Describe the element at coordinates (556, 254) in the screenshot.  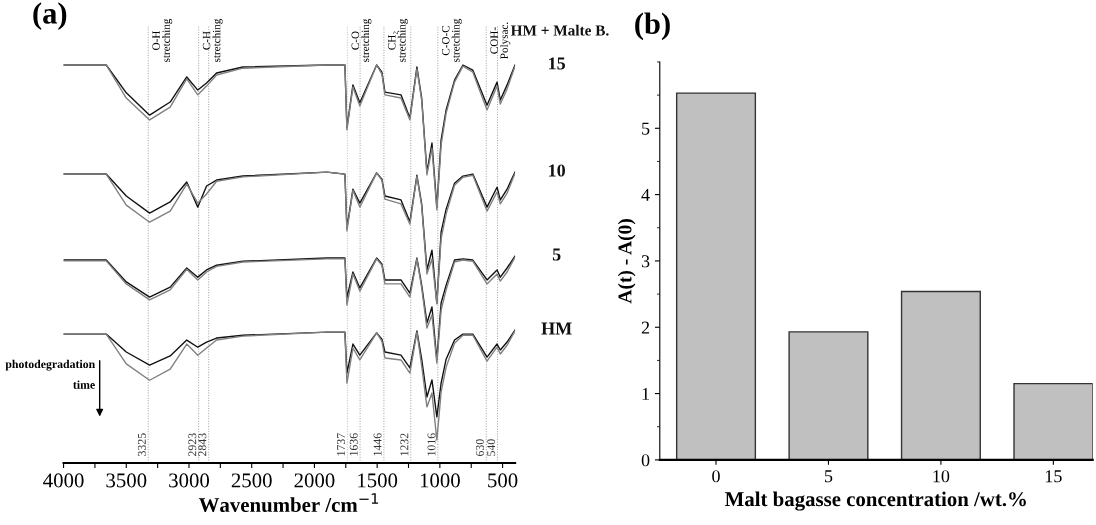
I see `text: 5` at that location.